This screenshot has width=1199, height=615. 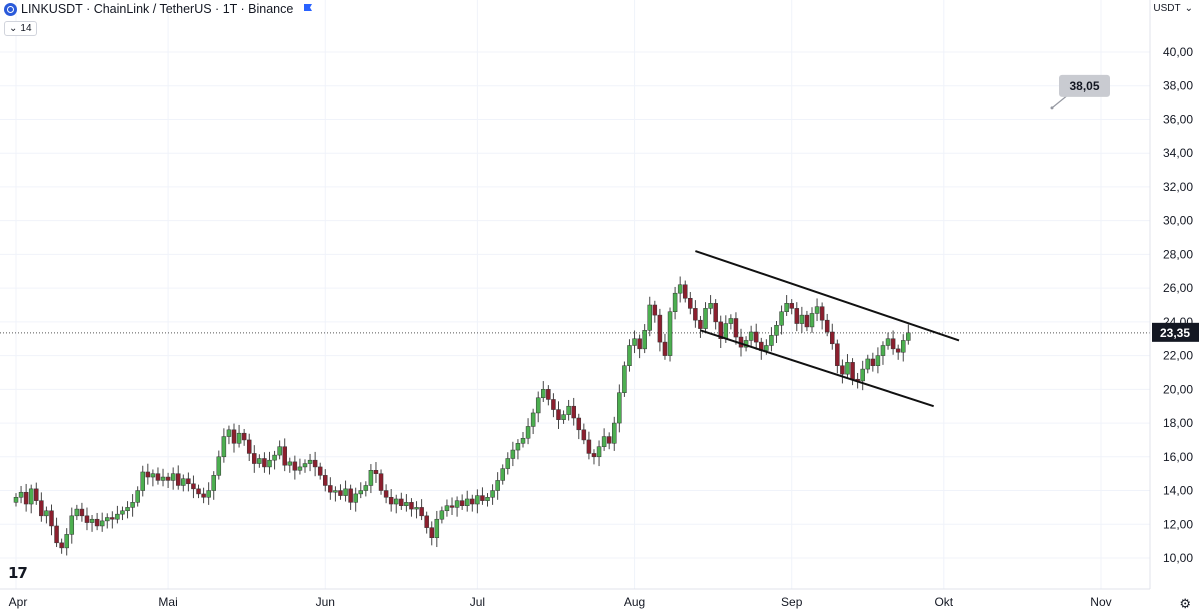 I want to click on y-tick-label: 36,00, so click(x=1178, y=119).